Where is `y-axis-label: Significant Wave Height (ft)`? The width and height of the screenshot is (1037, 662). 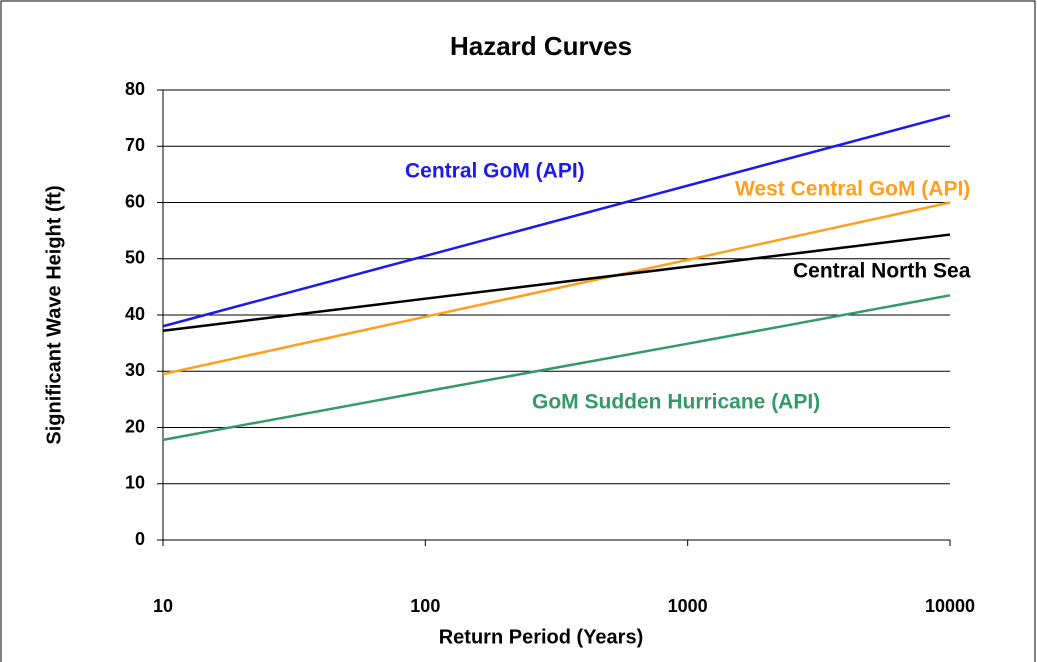 y-axis-label: Significant Wave Height (ft) is located at coordinates (54, 314).